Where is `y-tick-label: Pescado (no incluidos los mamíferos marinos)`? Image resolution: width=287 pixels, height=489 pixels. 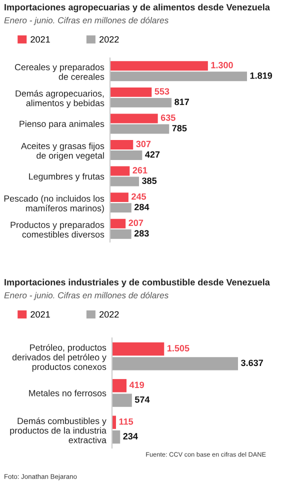
y-tick-label: Pescado (no incluidos los mamíferos marinos) is located at coordinates (54, 204).